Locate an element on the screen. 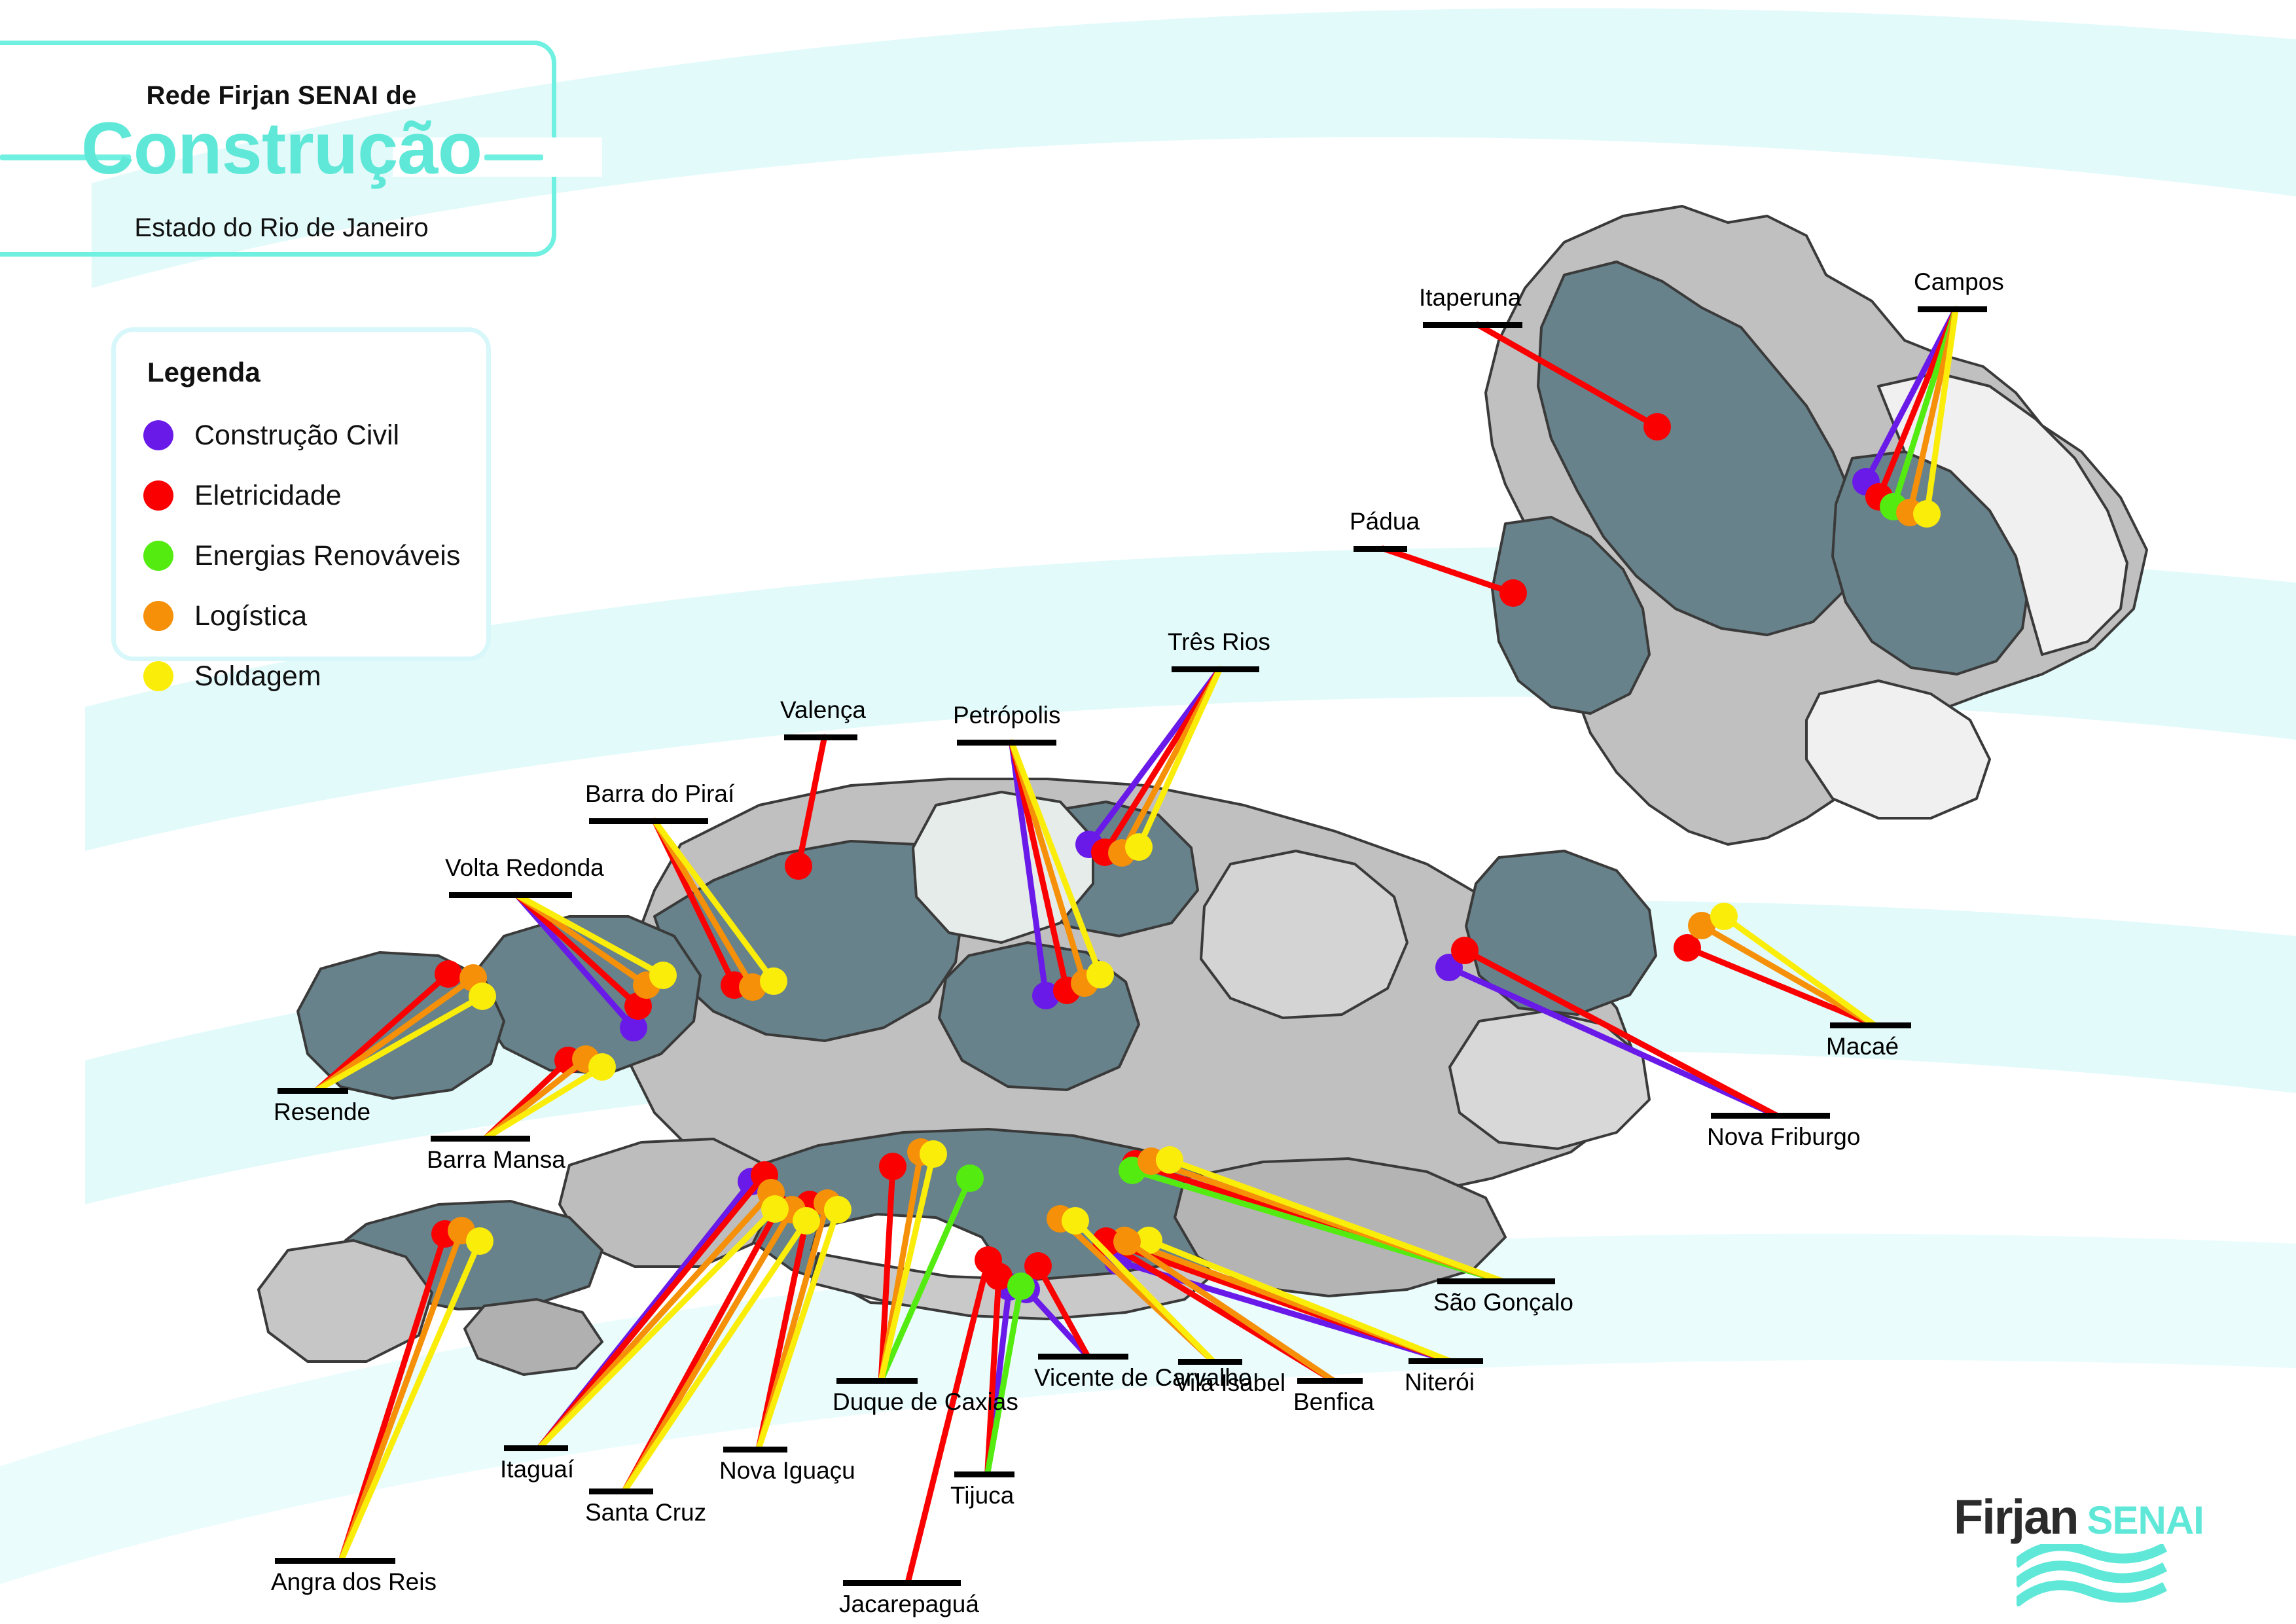  callout-underline-nova-friburgo is located at coordinates (1770, 1116).